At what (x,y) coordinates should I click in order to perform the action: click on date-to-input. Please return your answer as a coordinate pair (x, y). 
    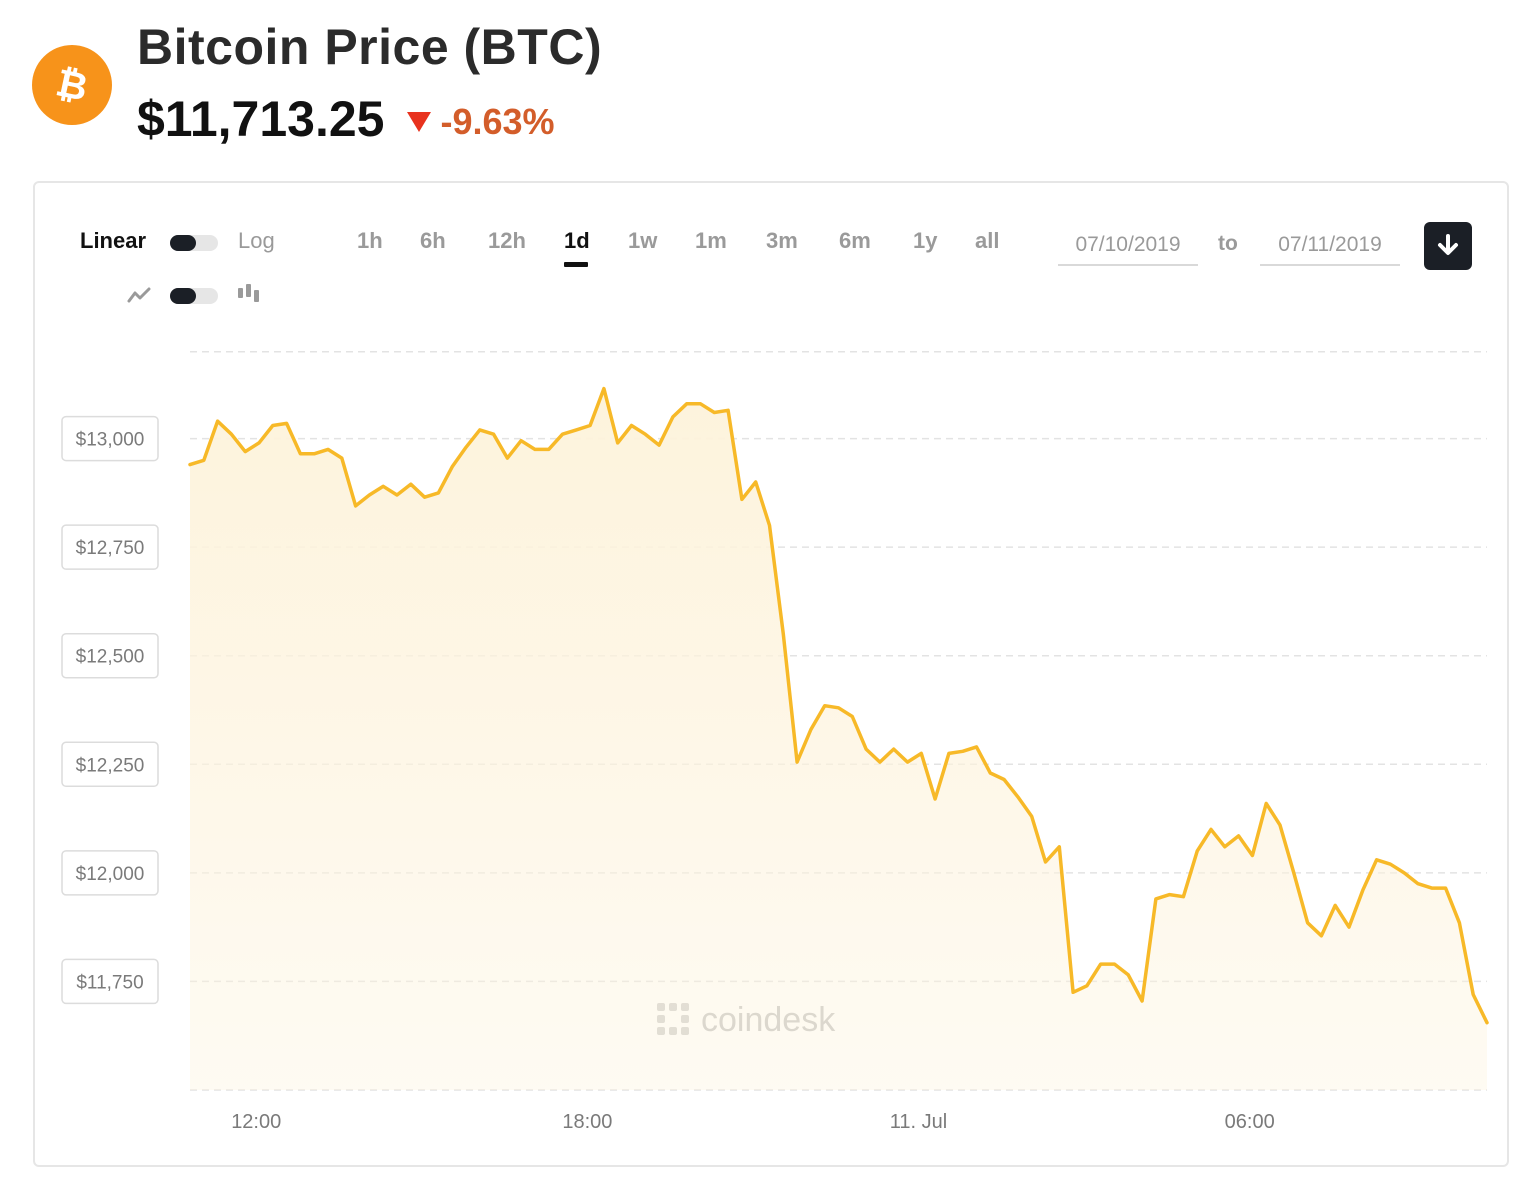
    Looking at the image, I should click on (1330, 246).